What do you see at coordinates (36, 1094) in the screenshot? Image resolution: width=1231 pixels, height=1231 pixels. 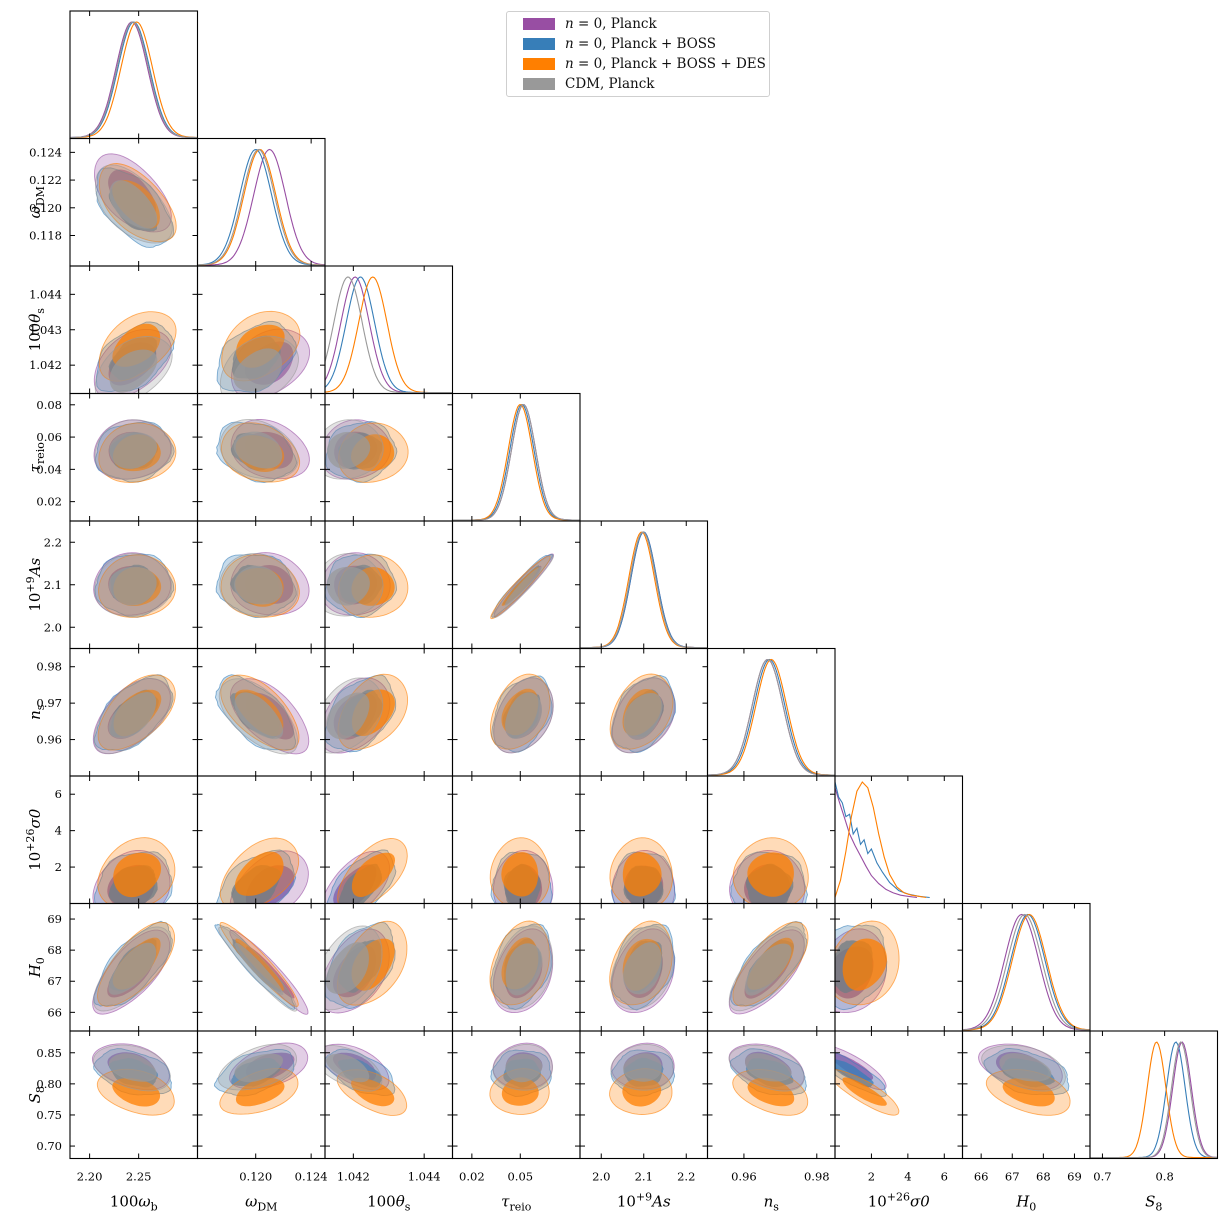 I see `y-axis-title: S8` at bounding box center [36, 1094].